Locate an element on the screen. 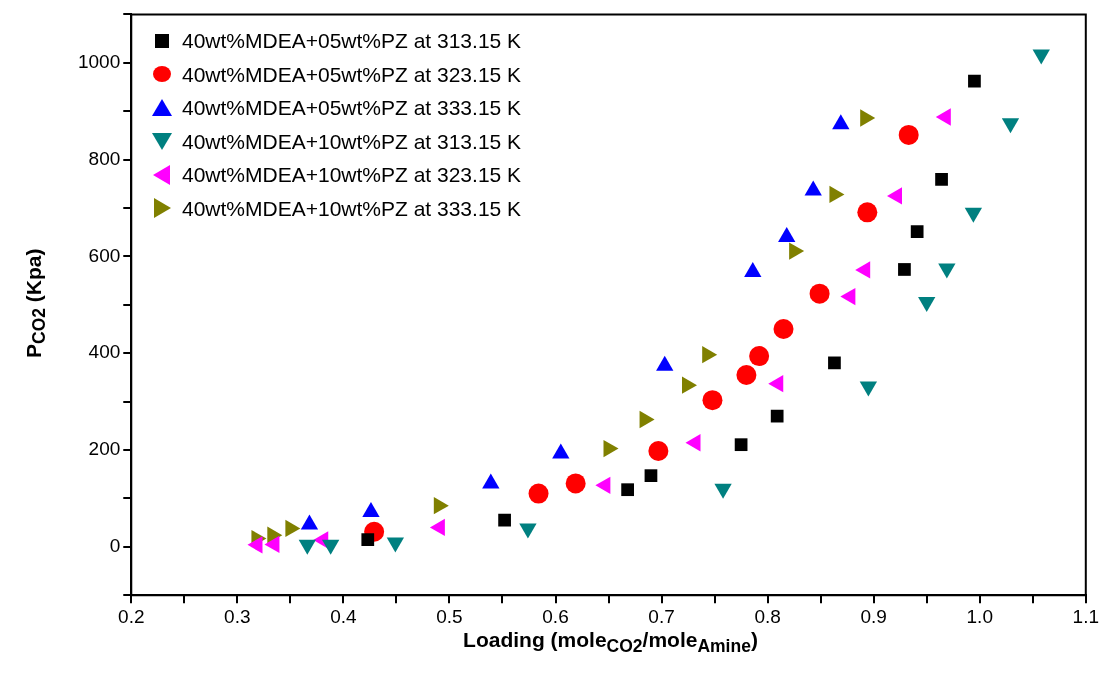  x-axis-title: Loading (mole$_{CO2}$/mole$_{Amine}$) is located at coordinates (610, 643).